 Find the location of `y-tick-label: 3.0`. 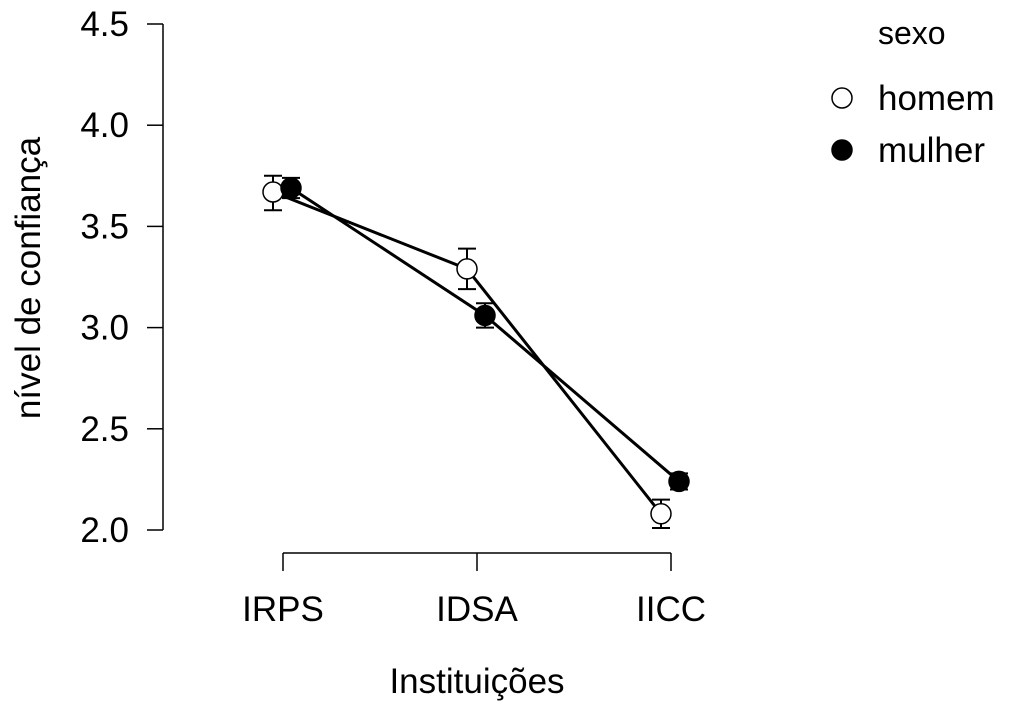

y-tick-label: 3.0 is located at coordinates (104, 328).